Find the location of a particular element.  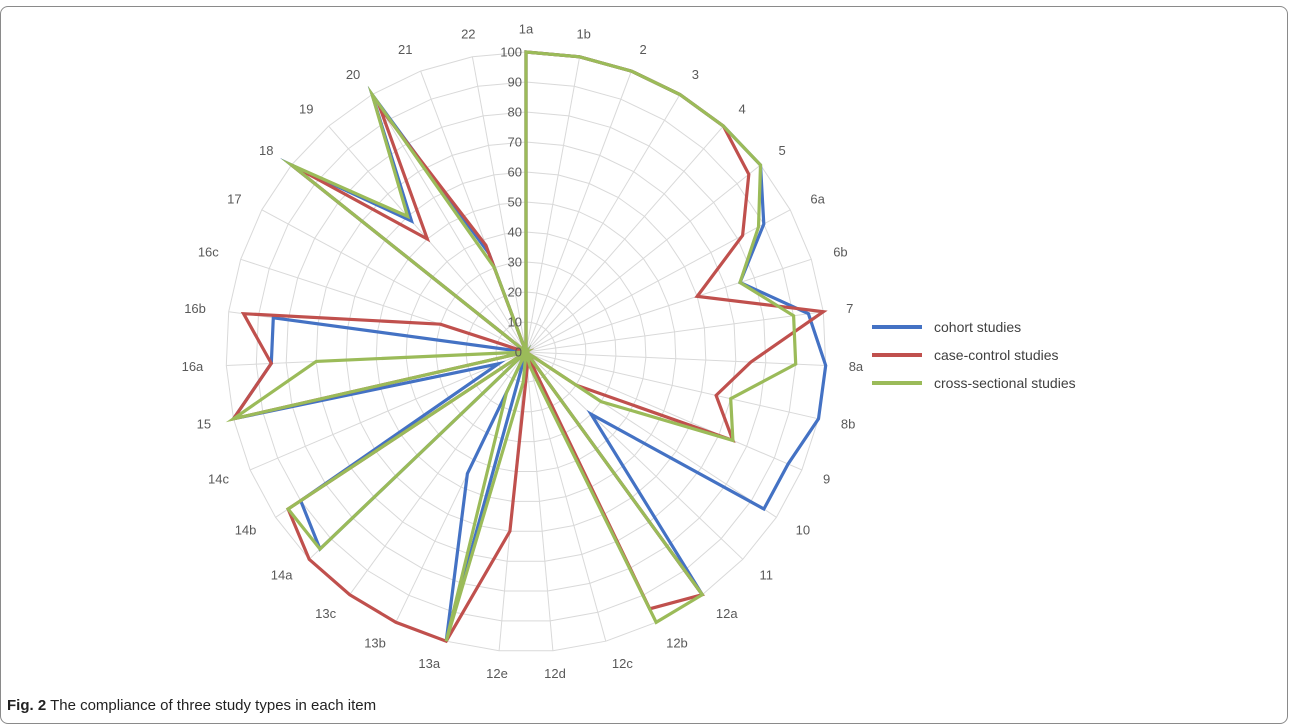

category-label-15: 15 is located at coordinates (204, 423).